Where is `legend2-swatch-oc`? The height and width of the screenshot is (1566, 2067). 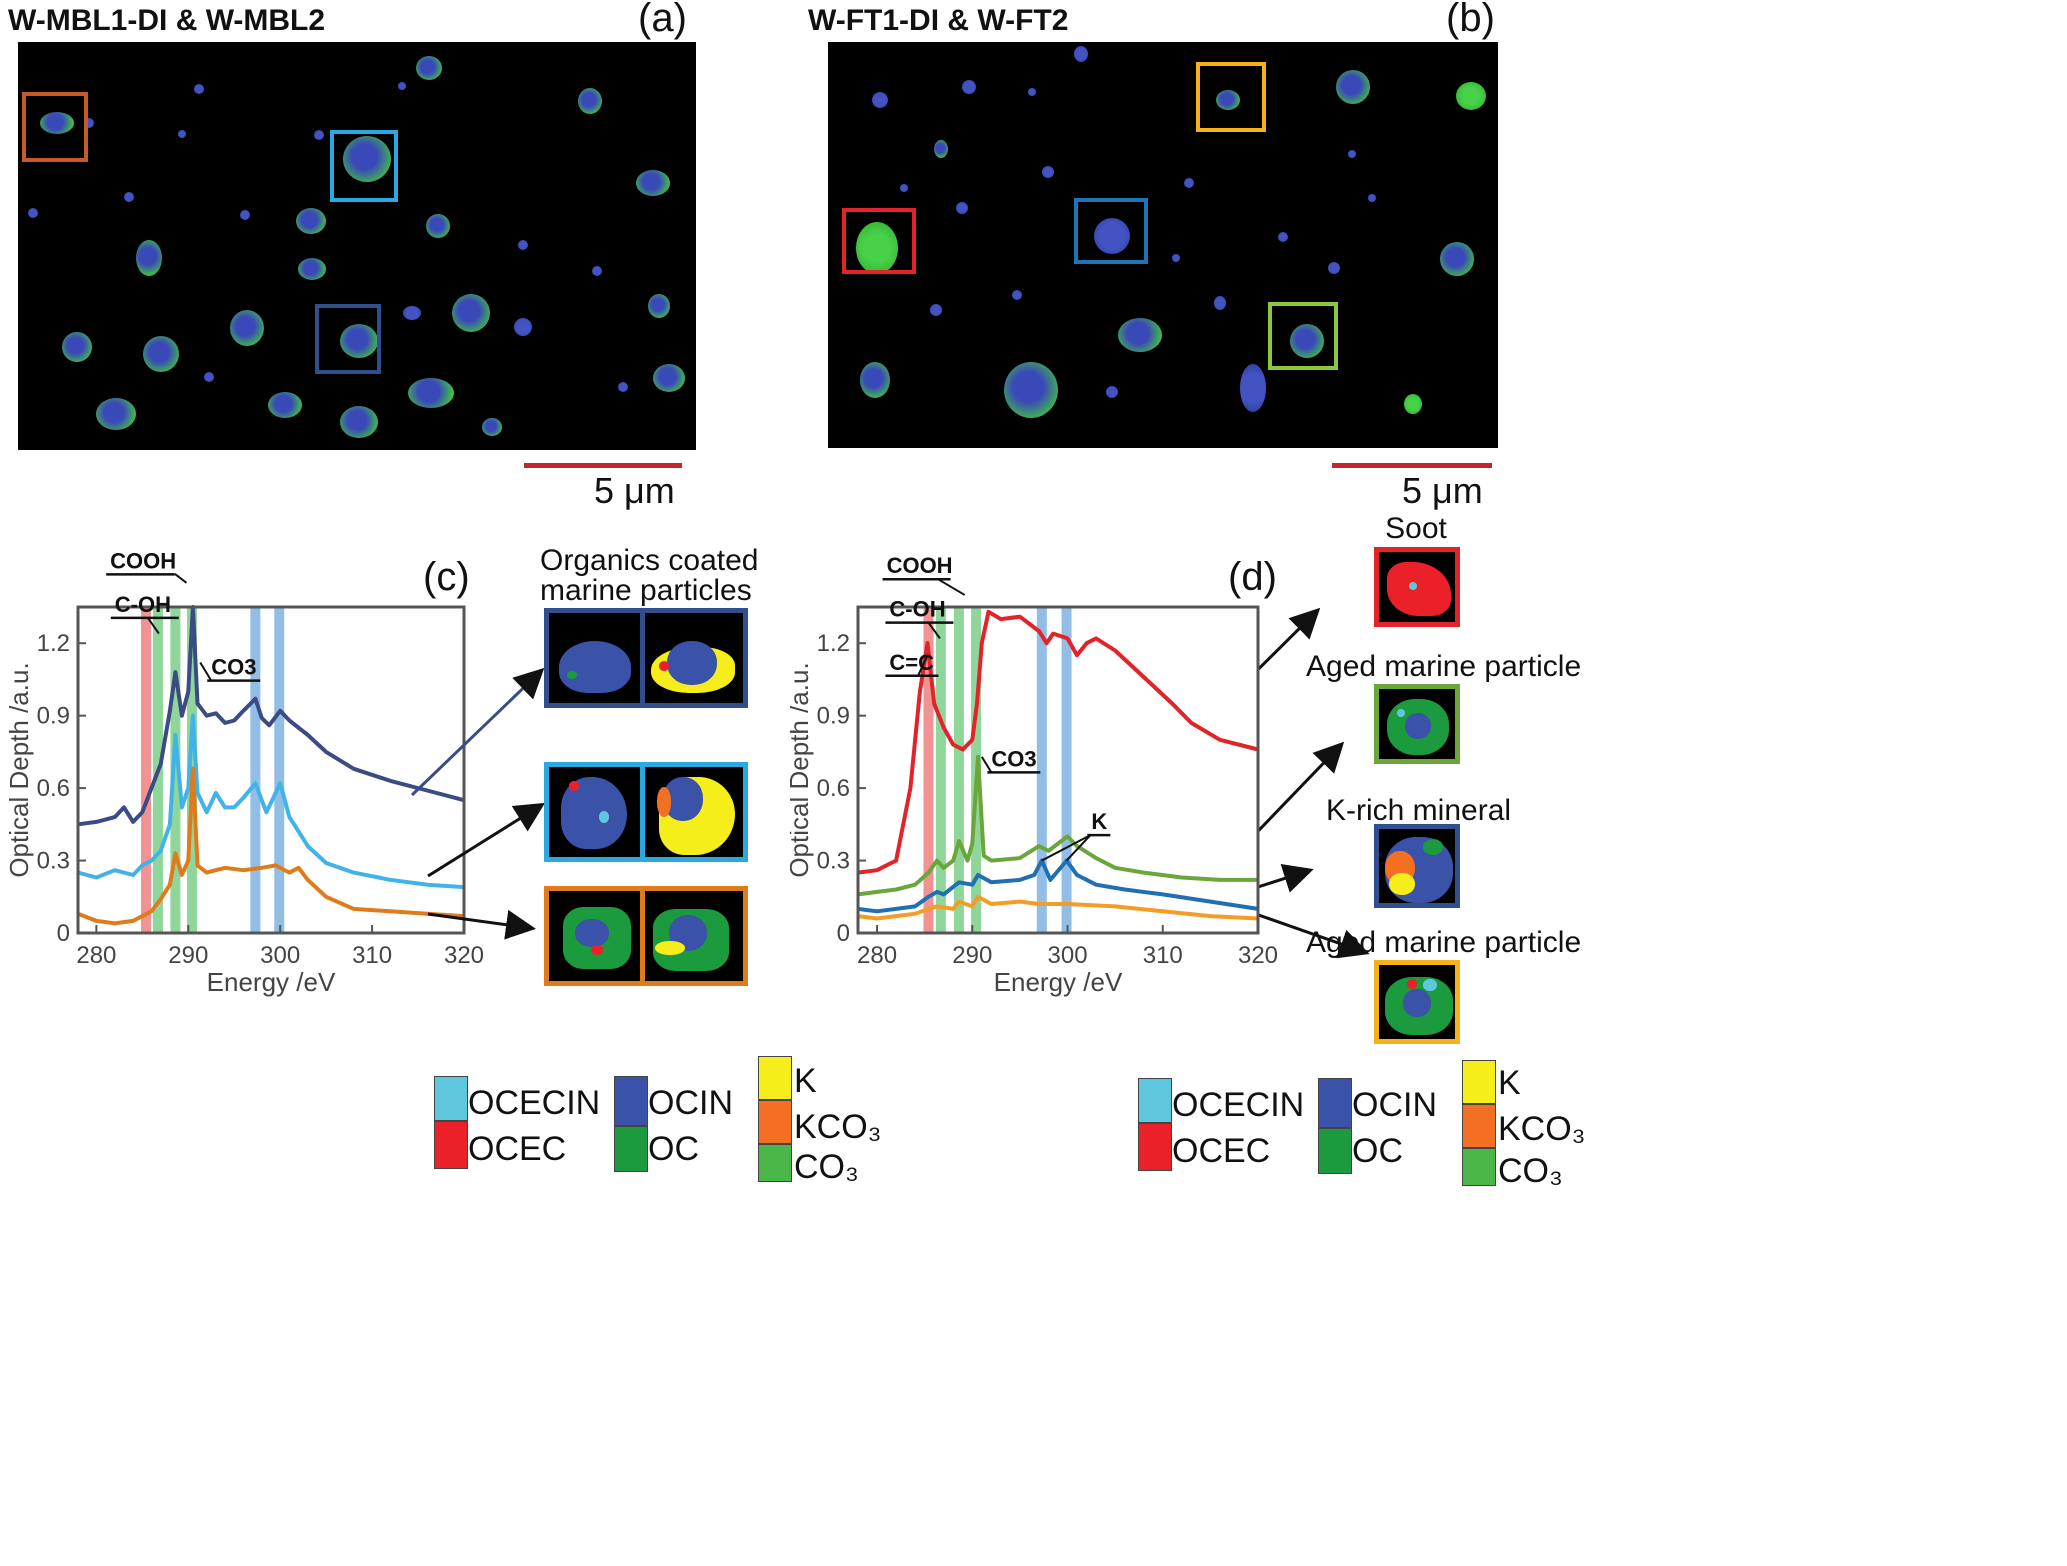 legend2-swatch-oc is located at coordinates (1335, 1151).